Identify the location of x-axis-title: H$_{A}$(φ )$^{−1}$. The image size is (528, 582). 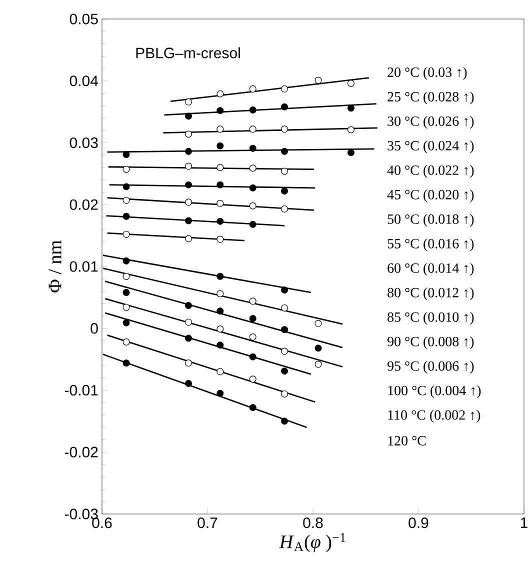
(312, 542).